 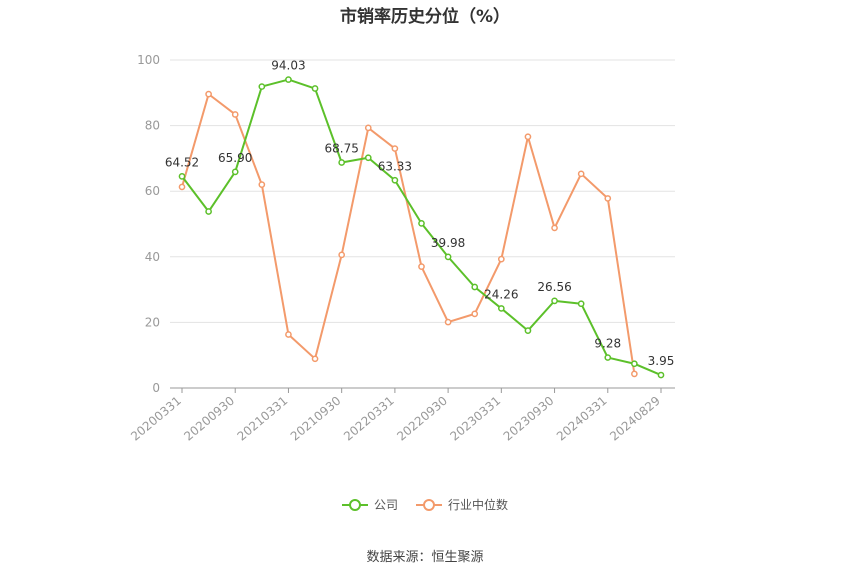 I want to click on data-label: 24.26, so click(x=501, y=294).